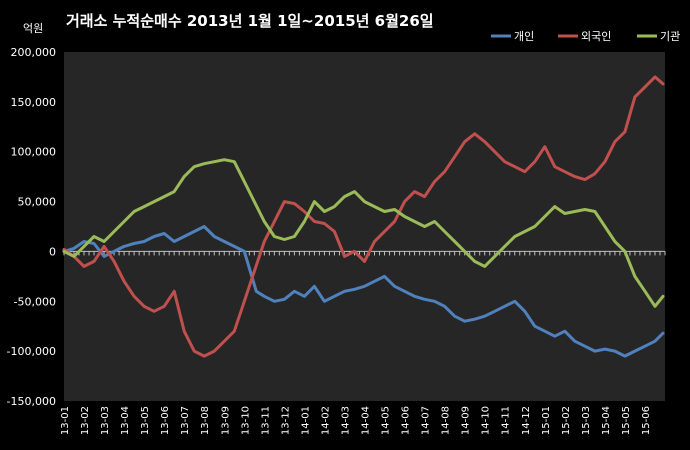 Image resolution: width=690 pixels, height=450 pixels. I want to click on legend-label: 개인, so click(524, 36).